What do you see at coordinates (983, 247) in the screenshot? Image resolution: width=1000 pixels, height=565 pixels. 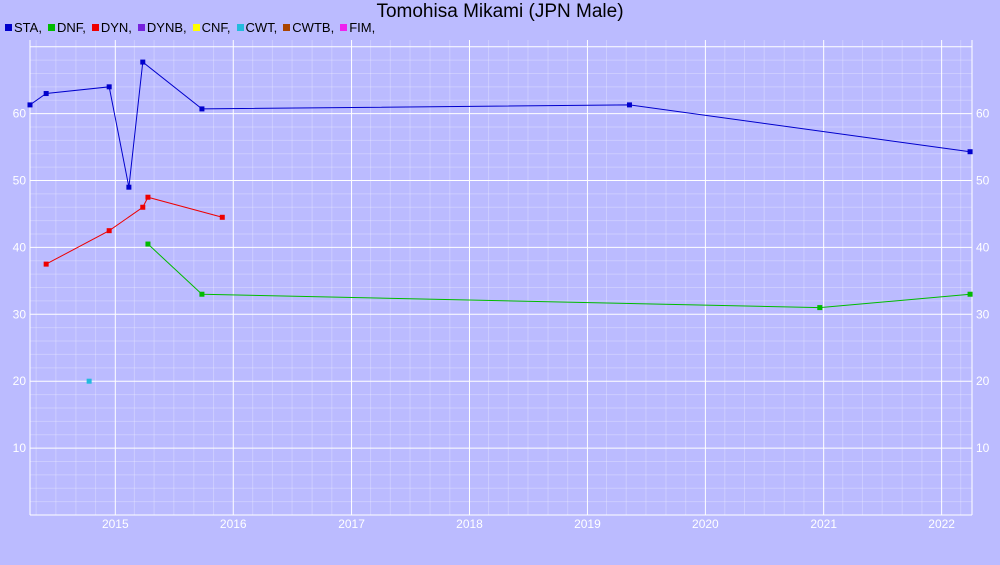 I see `y-tick-label-right: 40` at bounding box center [983, 247].